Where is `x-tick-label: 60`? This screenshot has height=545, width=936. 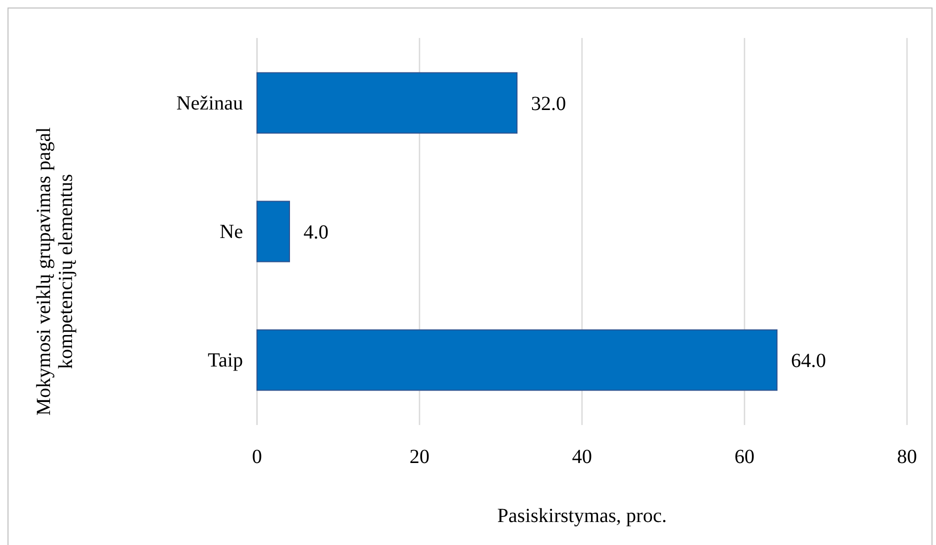 x-tick-label: 60 is located at coordinates (744, 457).